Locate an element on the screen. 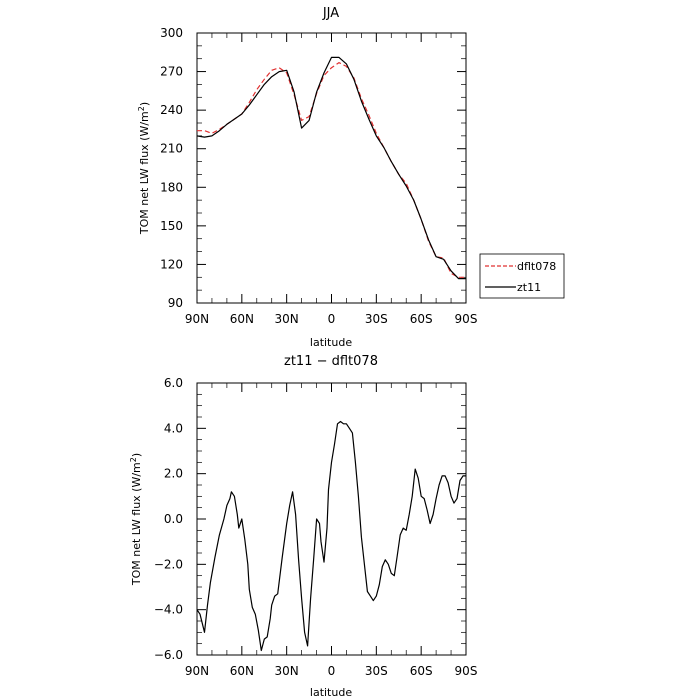  series-line-dflt078 is located at coordinates (331, 169).